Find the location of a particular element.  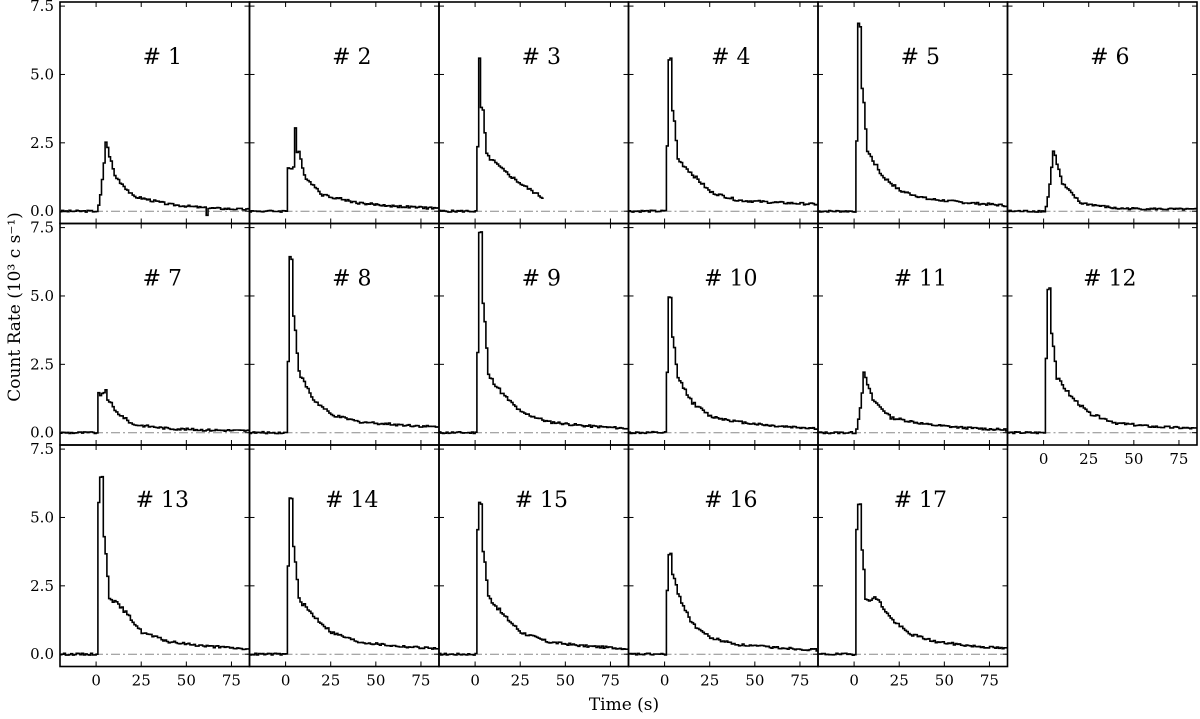

panel-label: # 8 is located at coordinates (351, 279).